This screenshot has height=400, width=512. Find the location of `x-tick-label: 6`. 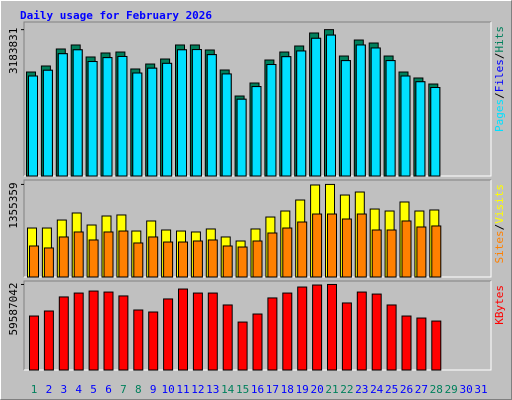

x-tick-label: 6 is located at coordinates (108, 389).